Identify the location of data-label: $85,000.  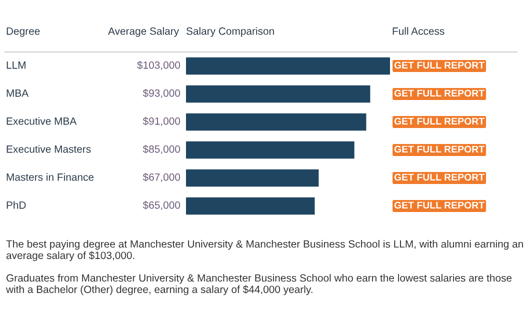
(161, 149).